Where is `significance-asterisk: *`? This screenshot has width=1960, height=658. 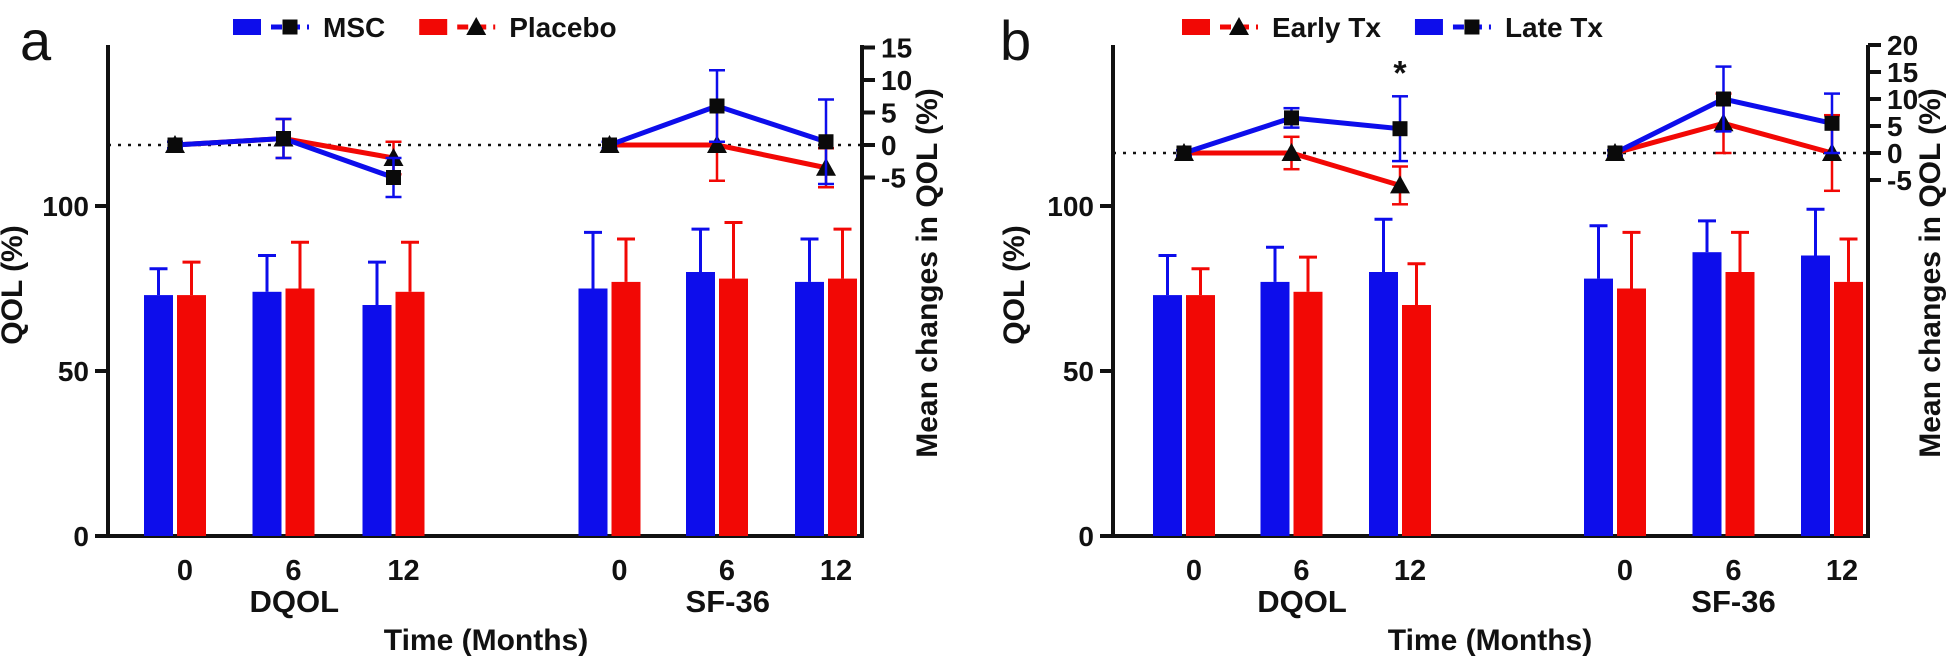 significance-asterisk: * is located at coordinates (1400, 73).